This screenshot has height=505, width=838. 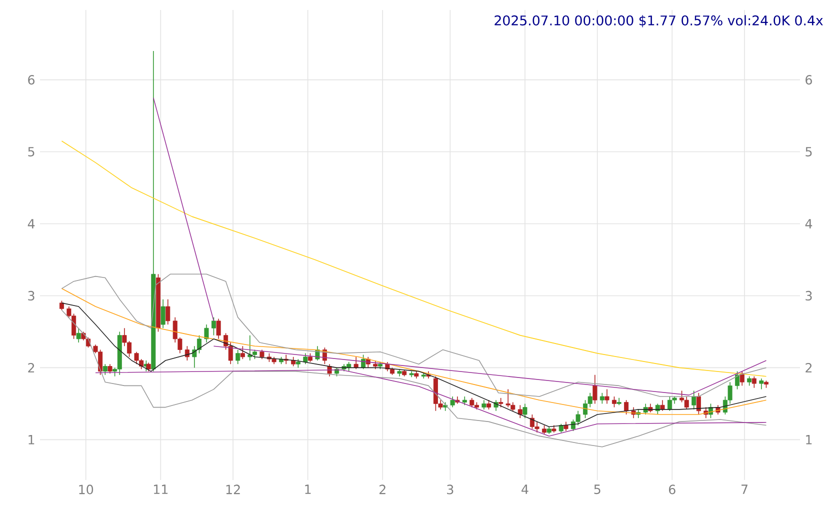 I want to click on y-tick-label: 4, so click(x=31, y=223).